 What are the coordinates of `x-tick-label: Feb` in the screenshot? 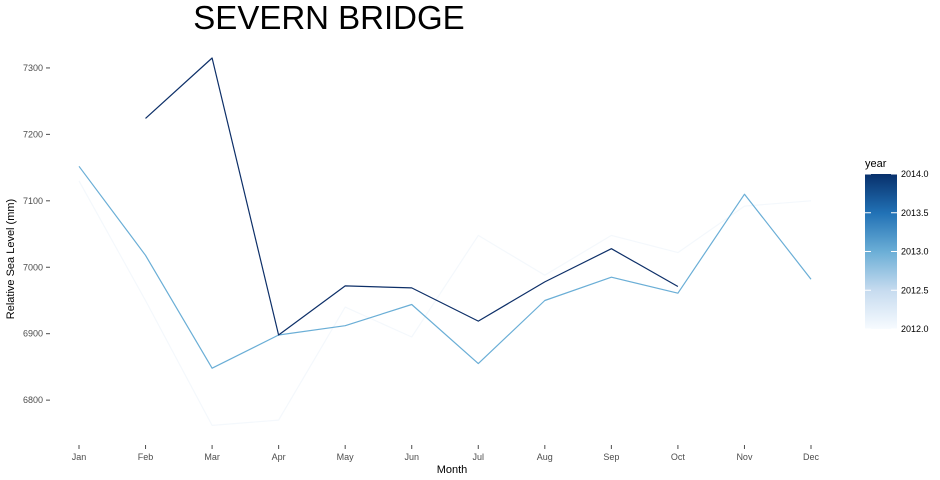 It's located at (146, 457).